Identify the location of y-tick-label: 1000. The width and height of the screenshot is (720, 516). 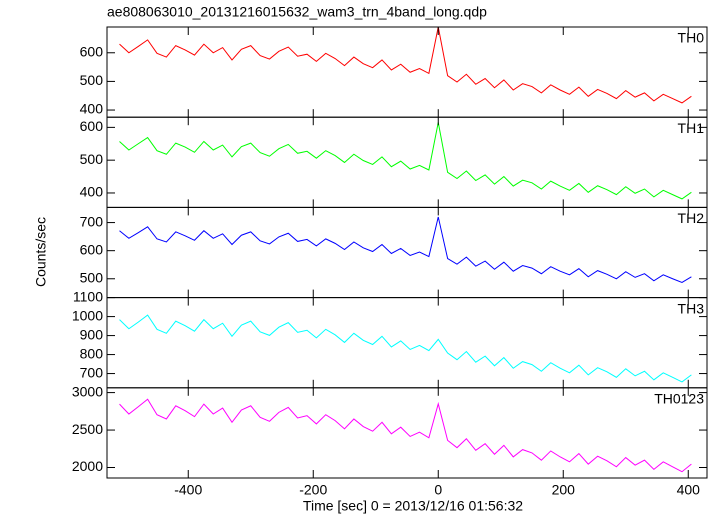
(87, 315).